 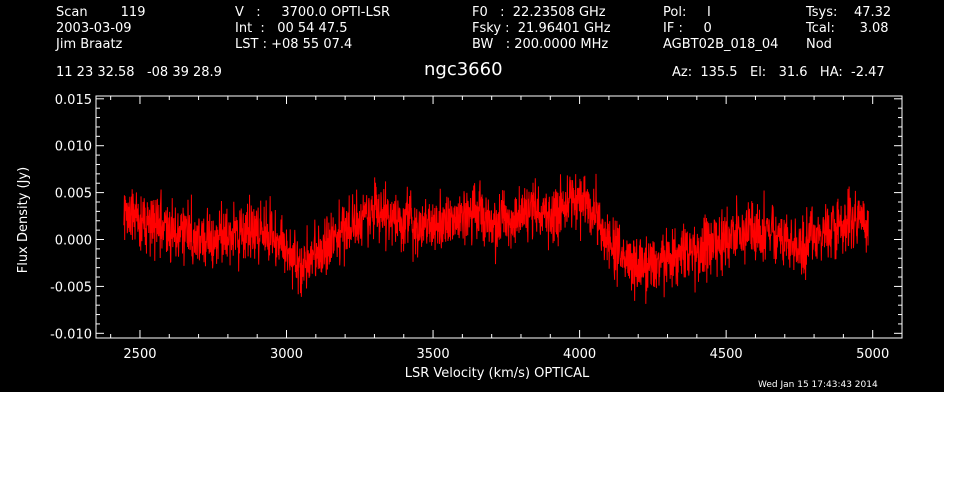 I want to click on bandwidth-label: BW : 200.0000 MHz, so click(x=540, y=44).